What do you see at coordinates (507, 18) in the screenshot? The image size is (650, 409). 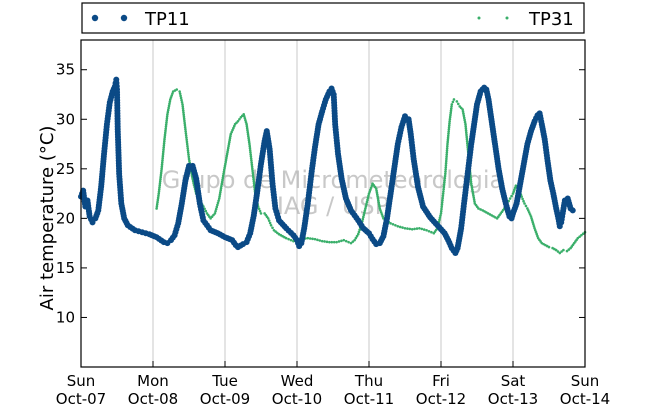 I see `legend-tp31-dot` at bounding box center [507, 18].